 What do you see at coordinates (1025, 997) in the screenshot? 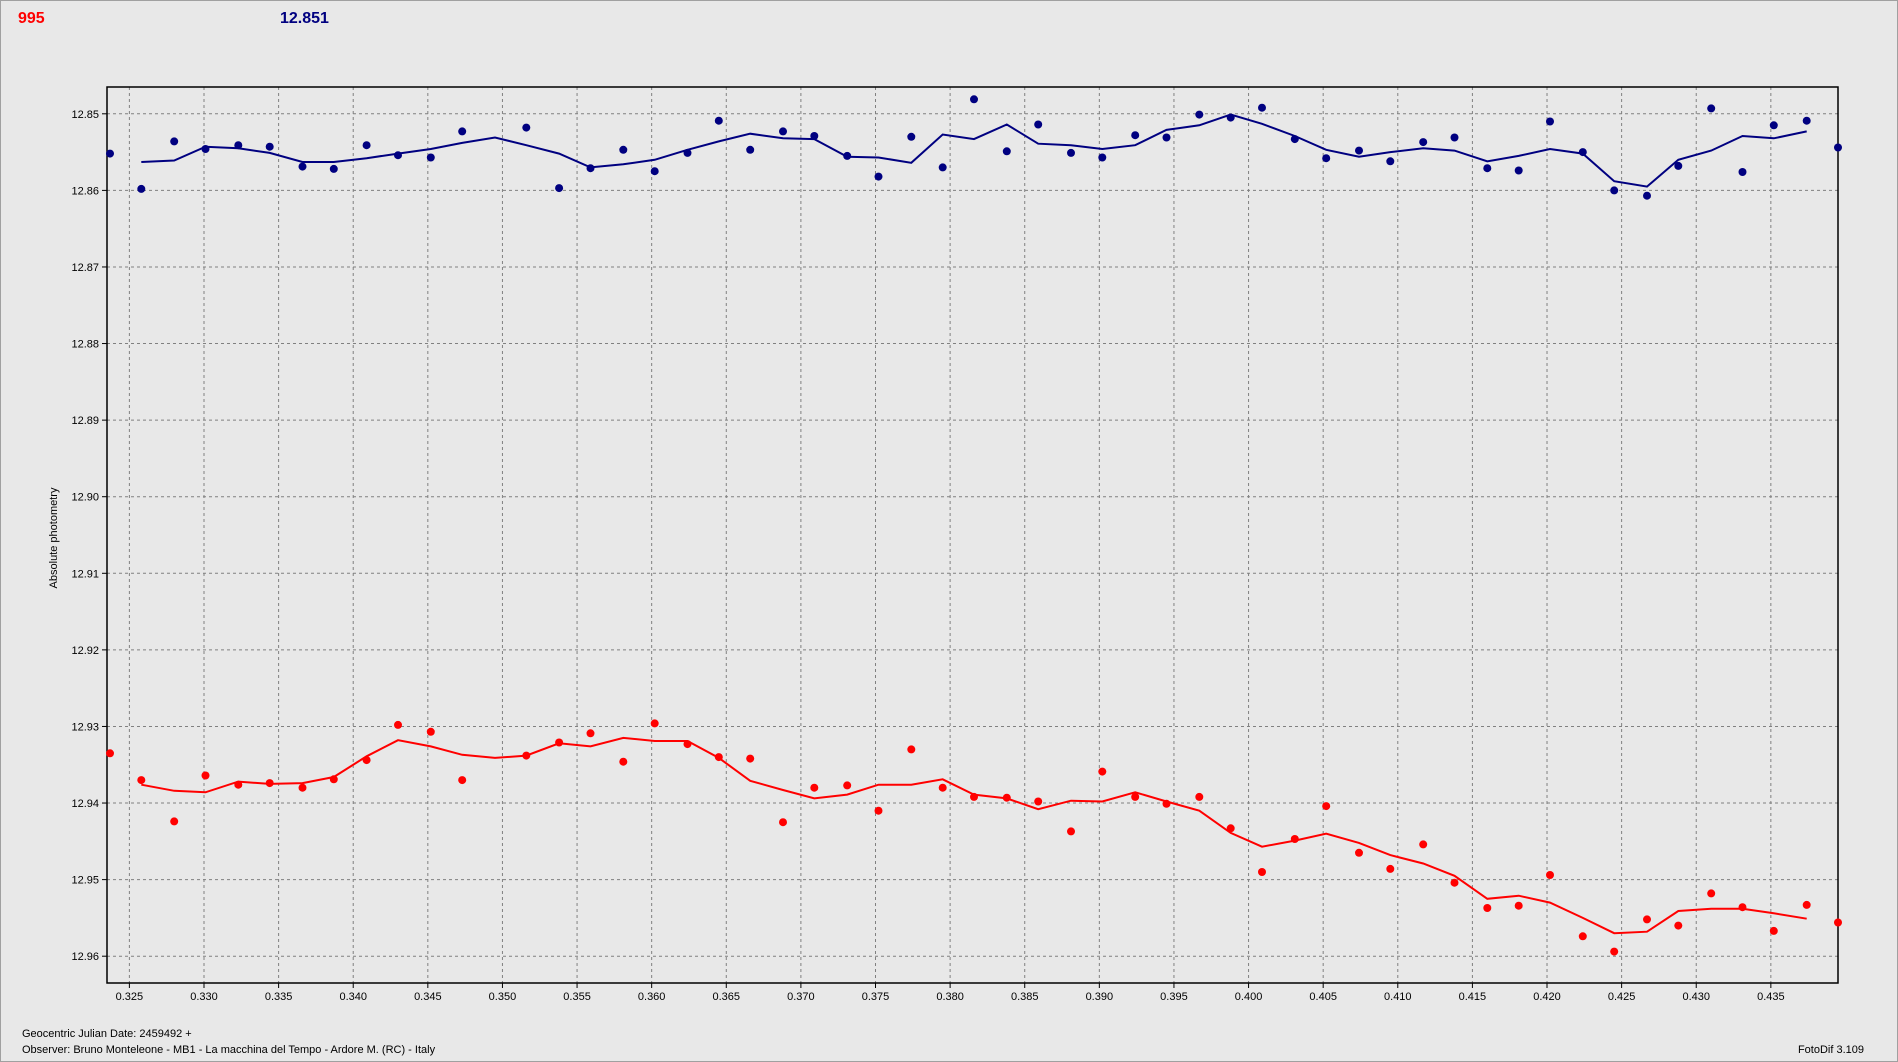
I see `x-tick-label: 0.385` at bounding box center [1025, 997].